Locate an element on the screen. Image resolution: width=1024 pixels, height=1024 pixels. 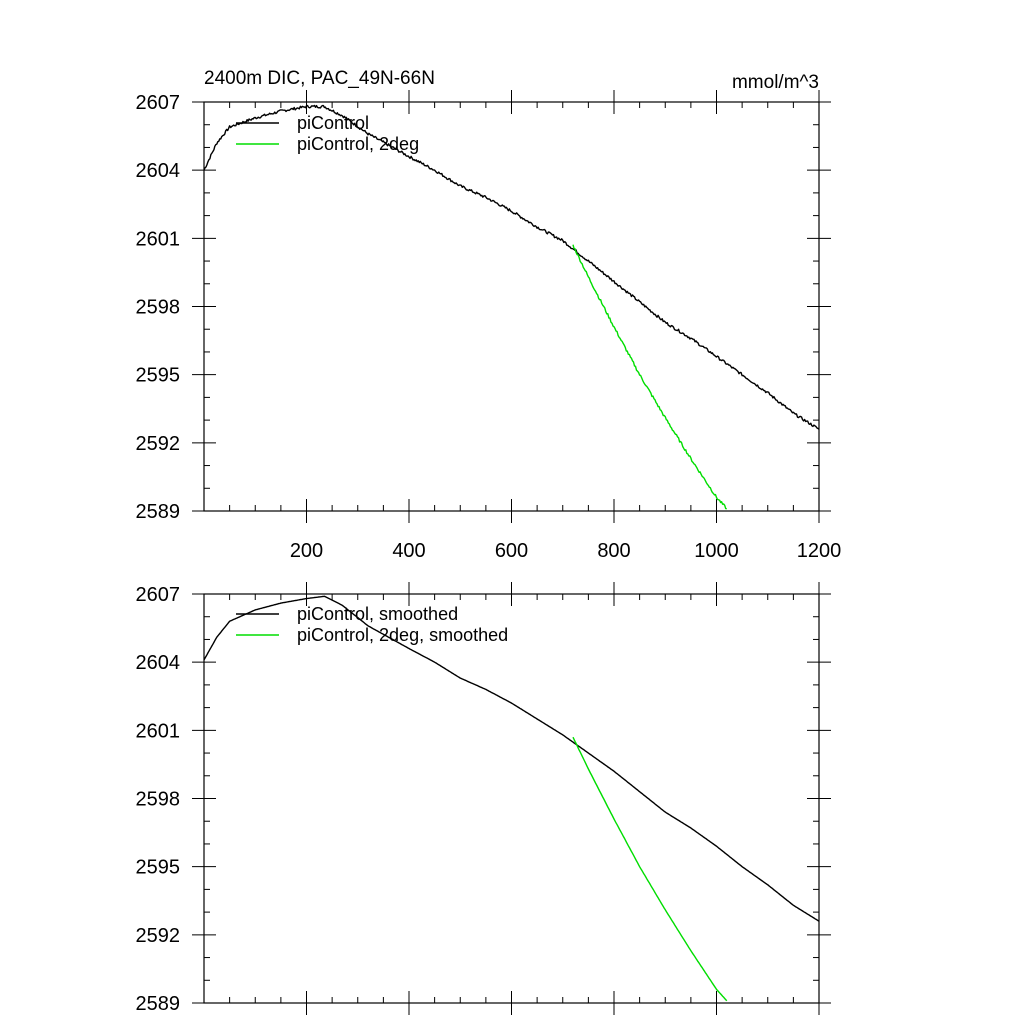
x-tick-label: 1200 is located at coordinates (819, 551).